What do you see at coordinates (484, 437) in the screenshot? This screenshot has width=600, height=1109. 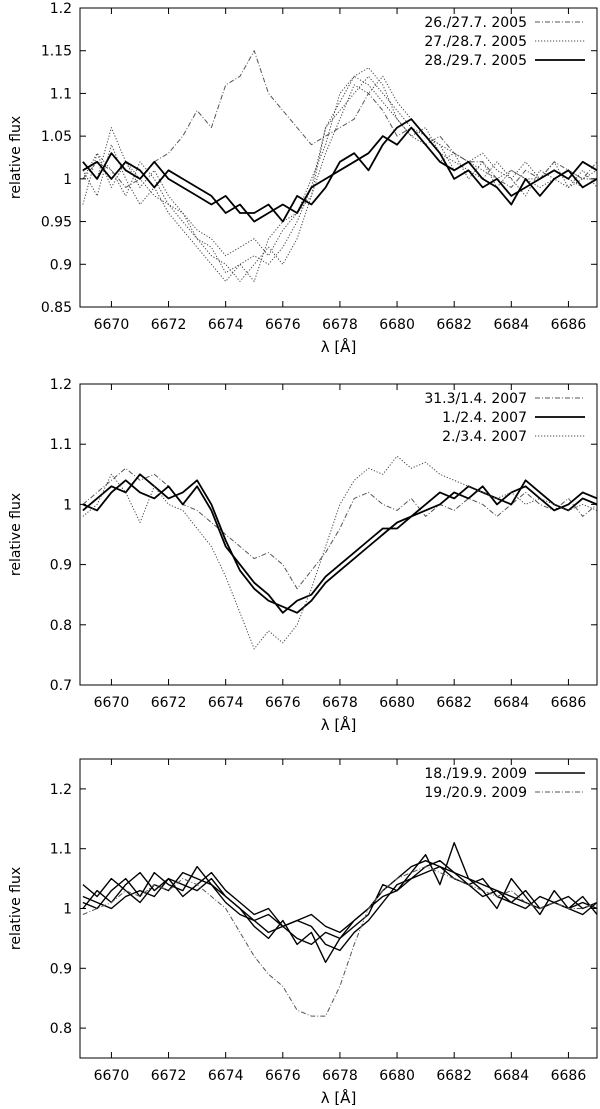 I see `legend-label: 2./3.4. 2007` at bounding box center [484, 437].